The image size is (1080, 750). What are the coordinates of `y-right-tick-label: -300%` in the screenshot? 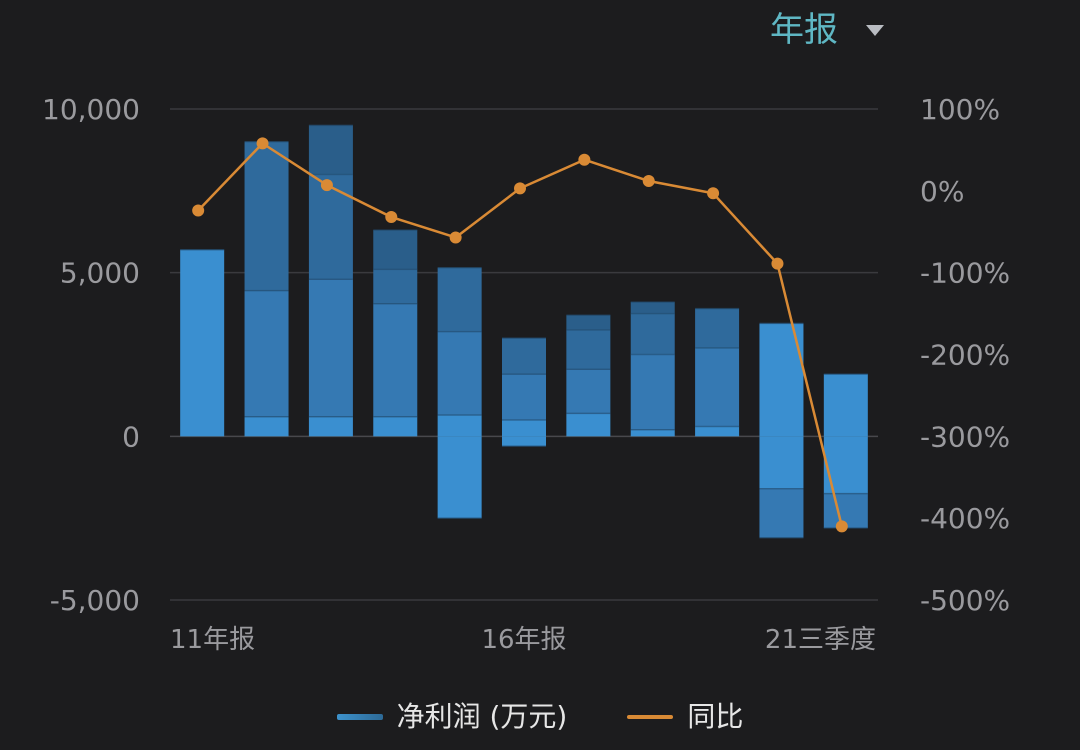 It's located at (965, 436).